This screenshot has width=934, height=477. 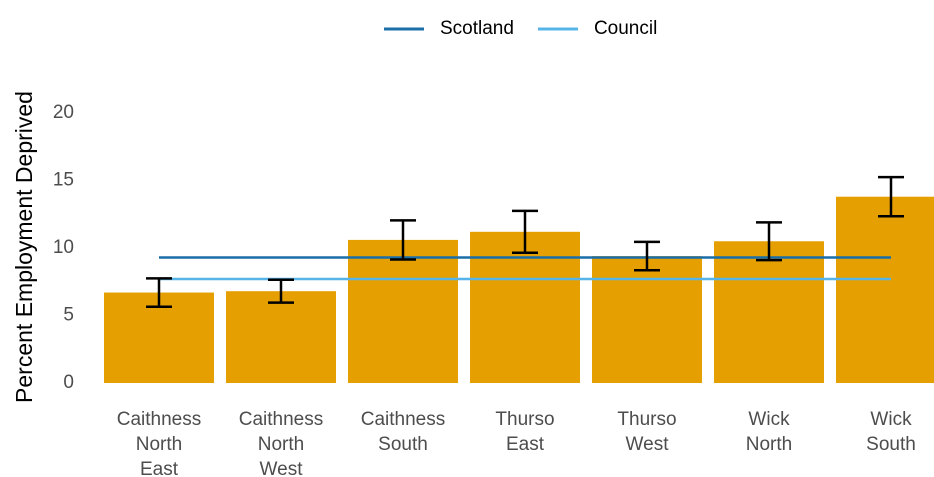 I want to click on x-tick-label: Thurso East, so click(x=524, y=432).